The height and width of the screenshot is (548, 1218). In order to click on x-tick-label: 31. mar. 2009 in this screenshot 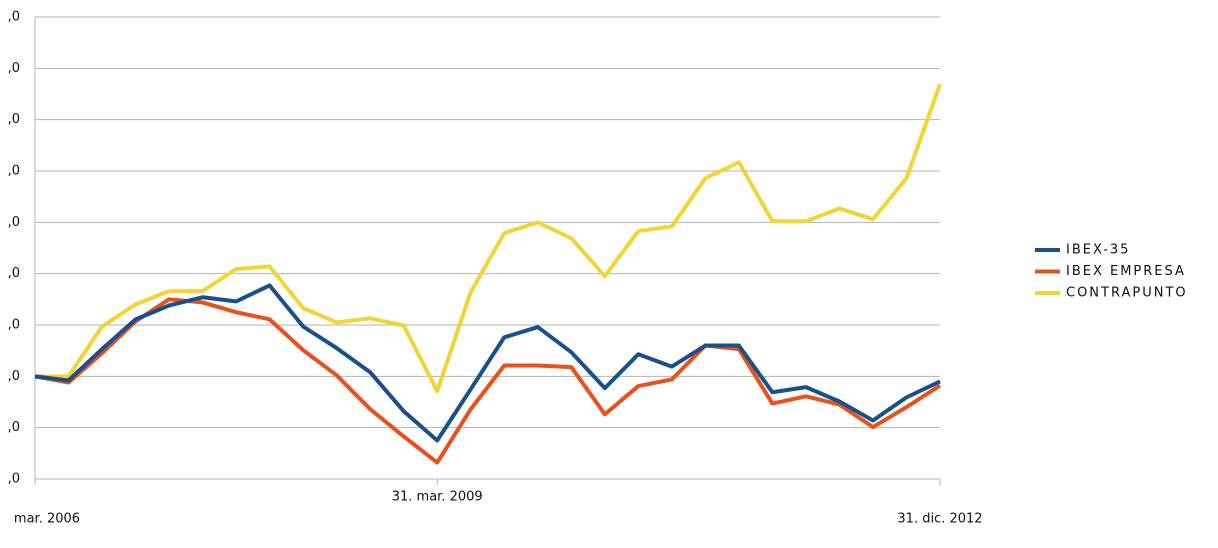, I will do `click(437, 497)`.